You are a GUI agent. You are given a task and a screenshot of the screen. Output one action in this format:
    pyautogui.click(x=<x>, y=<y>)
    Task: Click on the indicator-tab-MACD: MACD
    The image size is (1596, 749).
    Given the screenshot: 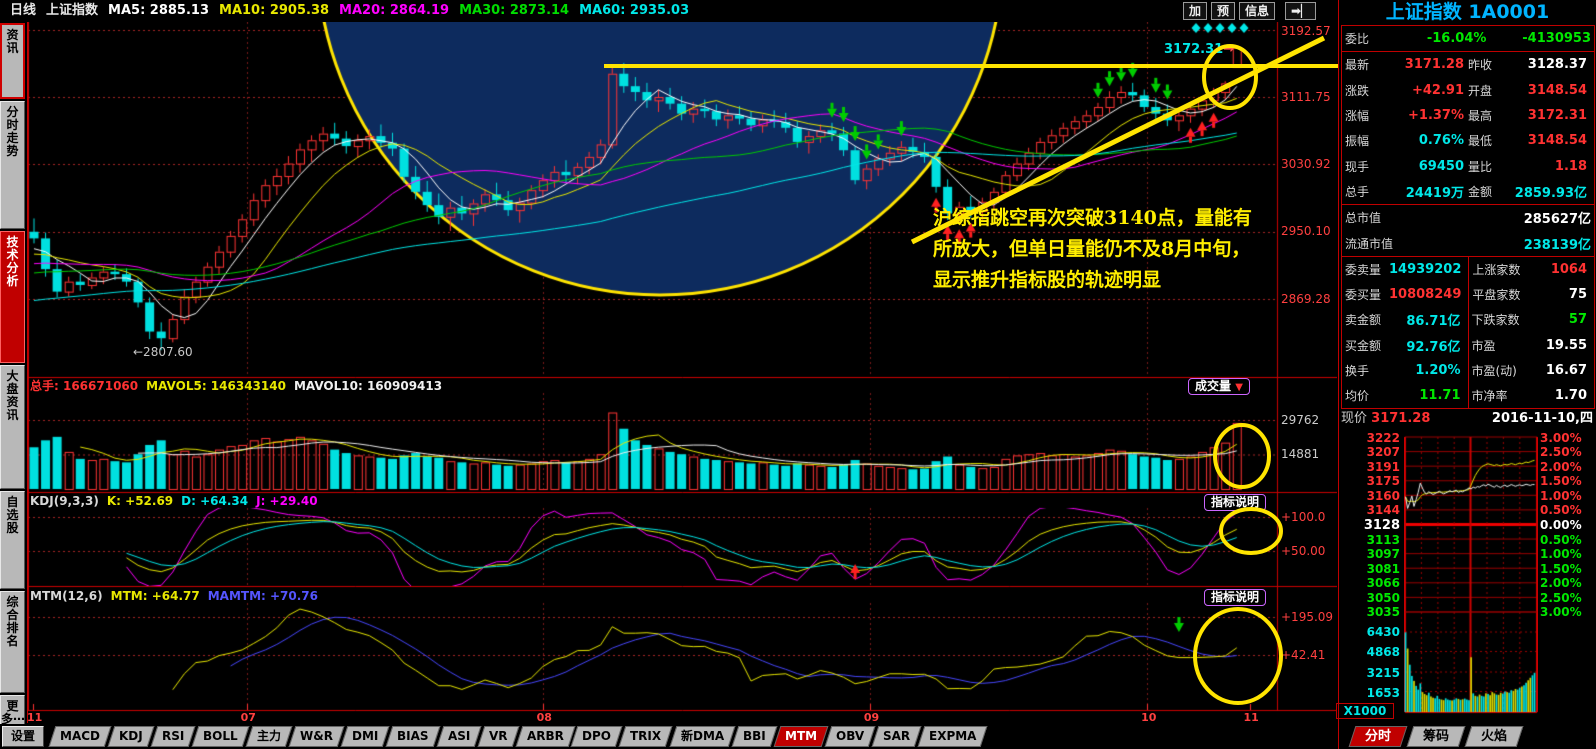 What is the action you would take?
    pyautogui.click(x=80, y=736)
    